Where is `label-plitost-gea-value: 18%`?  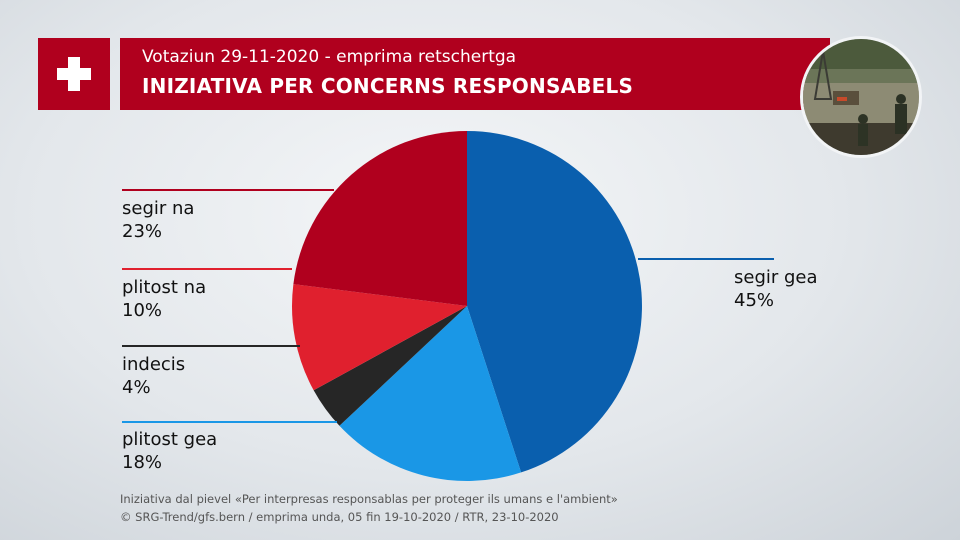
label-plitost-gea-value: 18% is located at coordinates (142, 462).